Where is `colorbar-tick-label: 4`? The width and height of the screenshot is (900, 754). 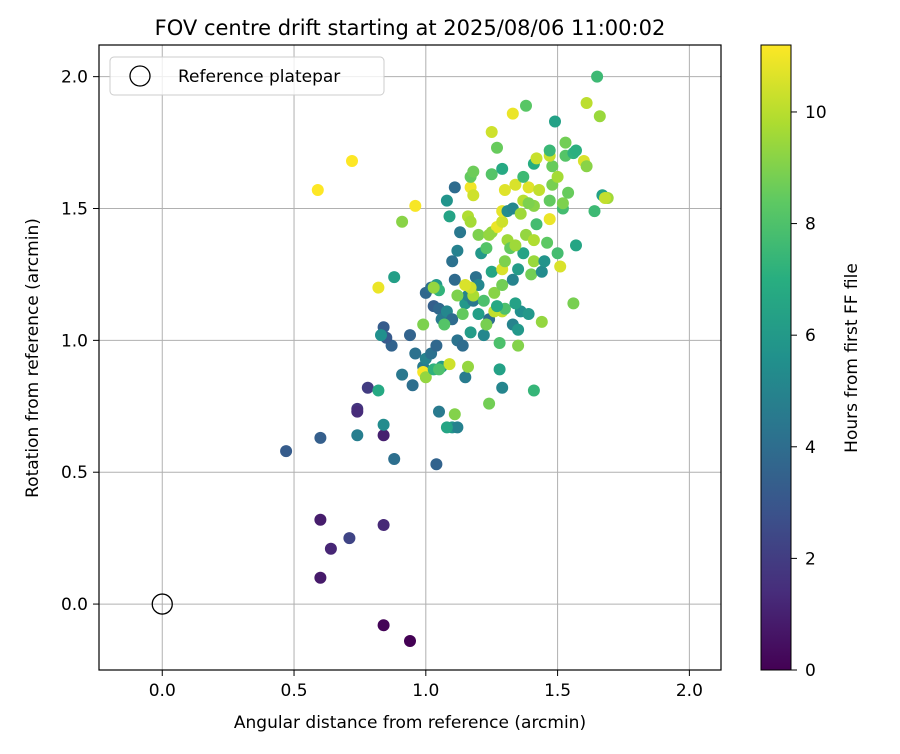
colorbar-tick-label: 4 is located at coordinates (810, 448).